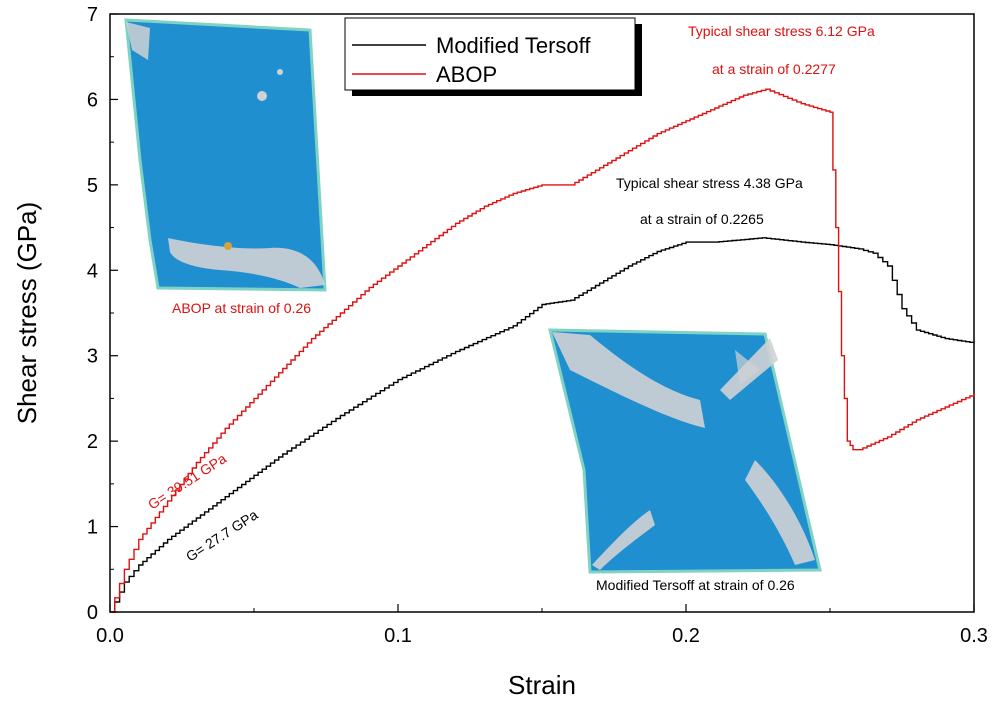  What do you see at coordinates (92, 15) in the screenshot?
I see `y-tick-label: 7` at bounding box center [92, 15].